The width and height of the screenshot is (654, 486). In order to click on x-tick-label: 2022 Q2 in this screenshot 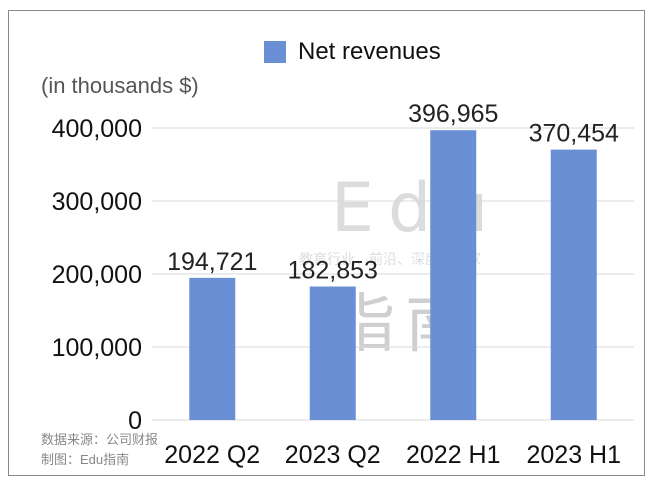, I will do `click(212, 455)`.